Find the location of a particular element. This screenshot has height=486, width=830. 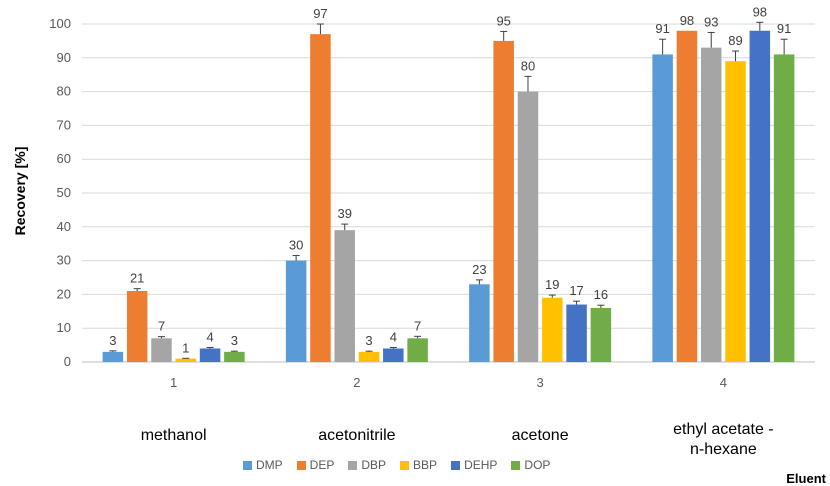

data-label: 93 is located at coordinates (711, 21).